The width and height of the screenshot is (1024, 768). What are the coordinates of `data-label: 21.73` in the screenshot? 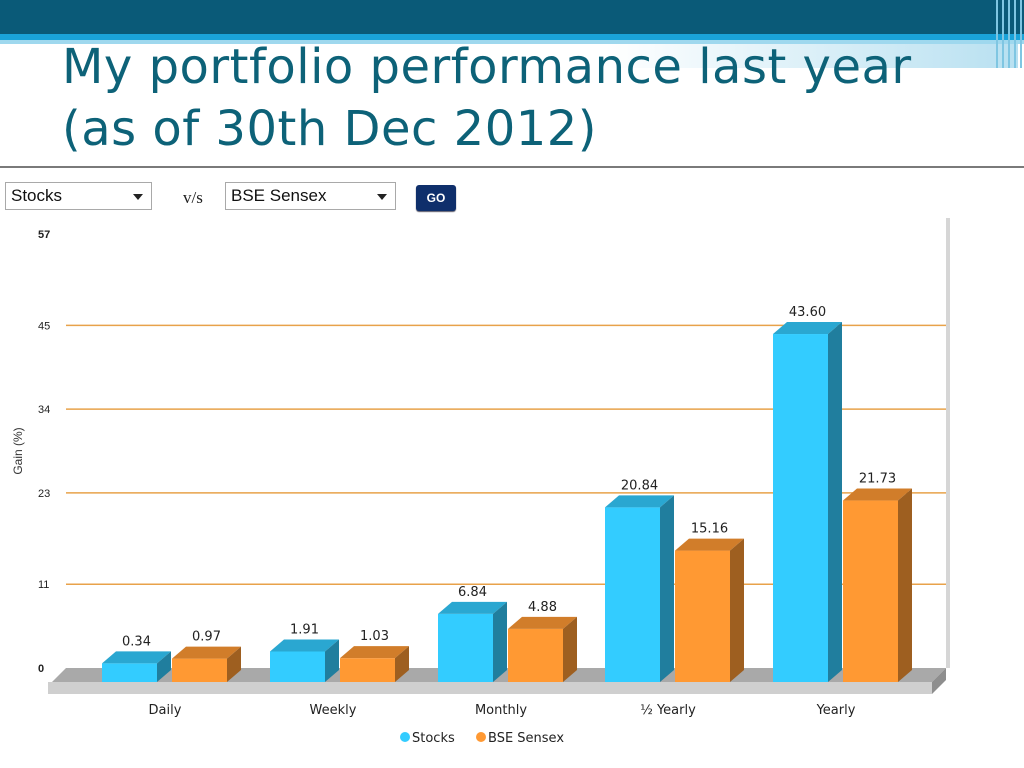 It's located at (877, 479).